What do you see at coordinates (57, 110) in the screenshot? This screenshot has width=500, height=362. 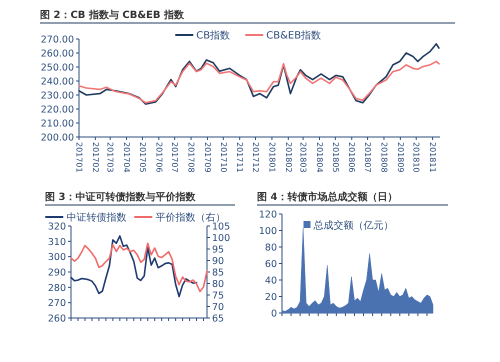 I see `y-tick-label: 220.00` at bounding box center [57, 110].